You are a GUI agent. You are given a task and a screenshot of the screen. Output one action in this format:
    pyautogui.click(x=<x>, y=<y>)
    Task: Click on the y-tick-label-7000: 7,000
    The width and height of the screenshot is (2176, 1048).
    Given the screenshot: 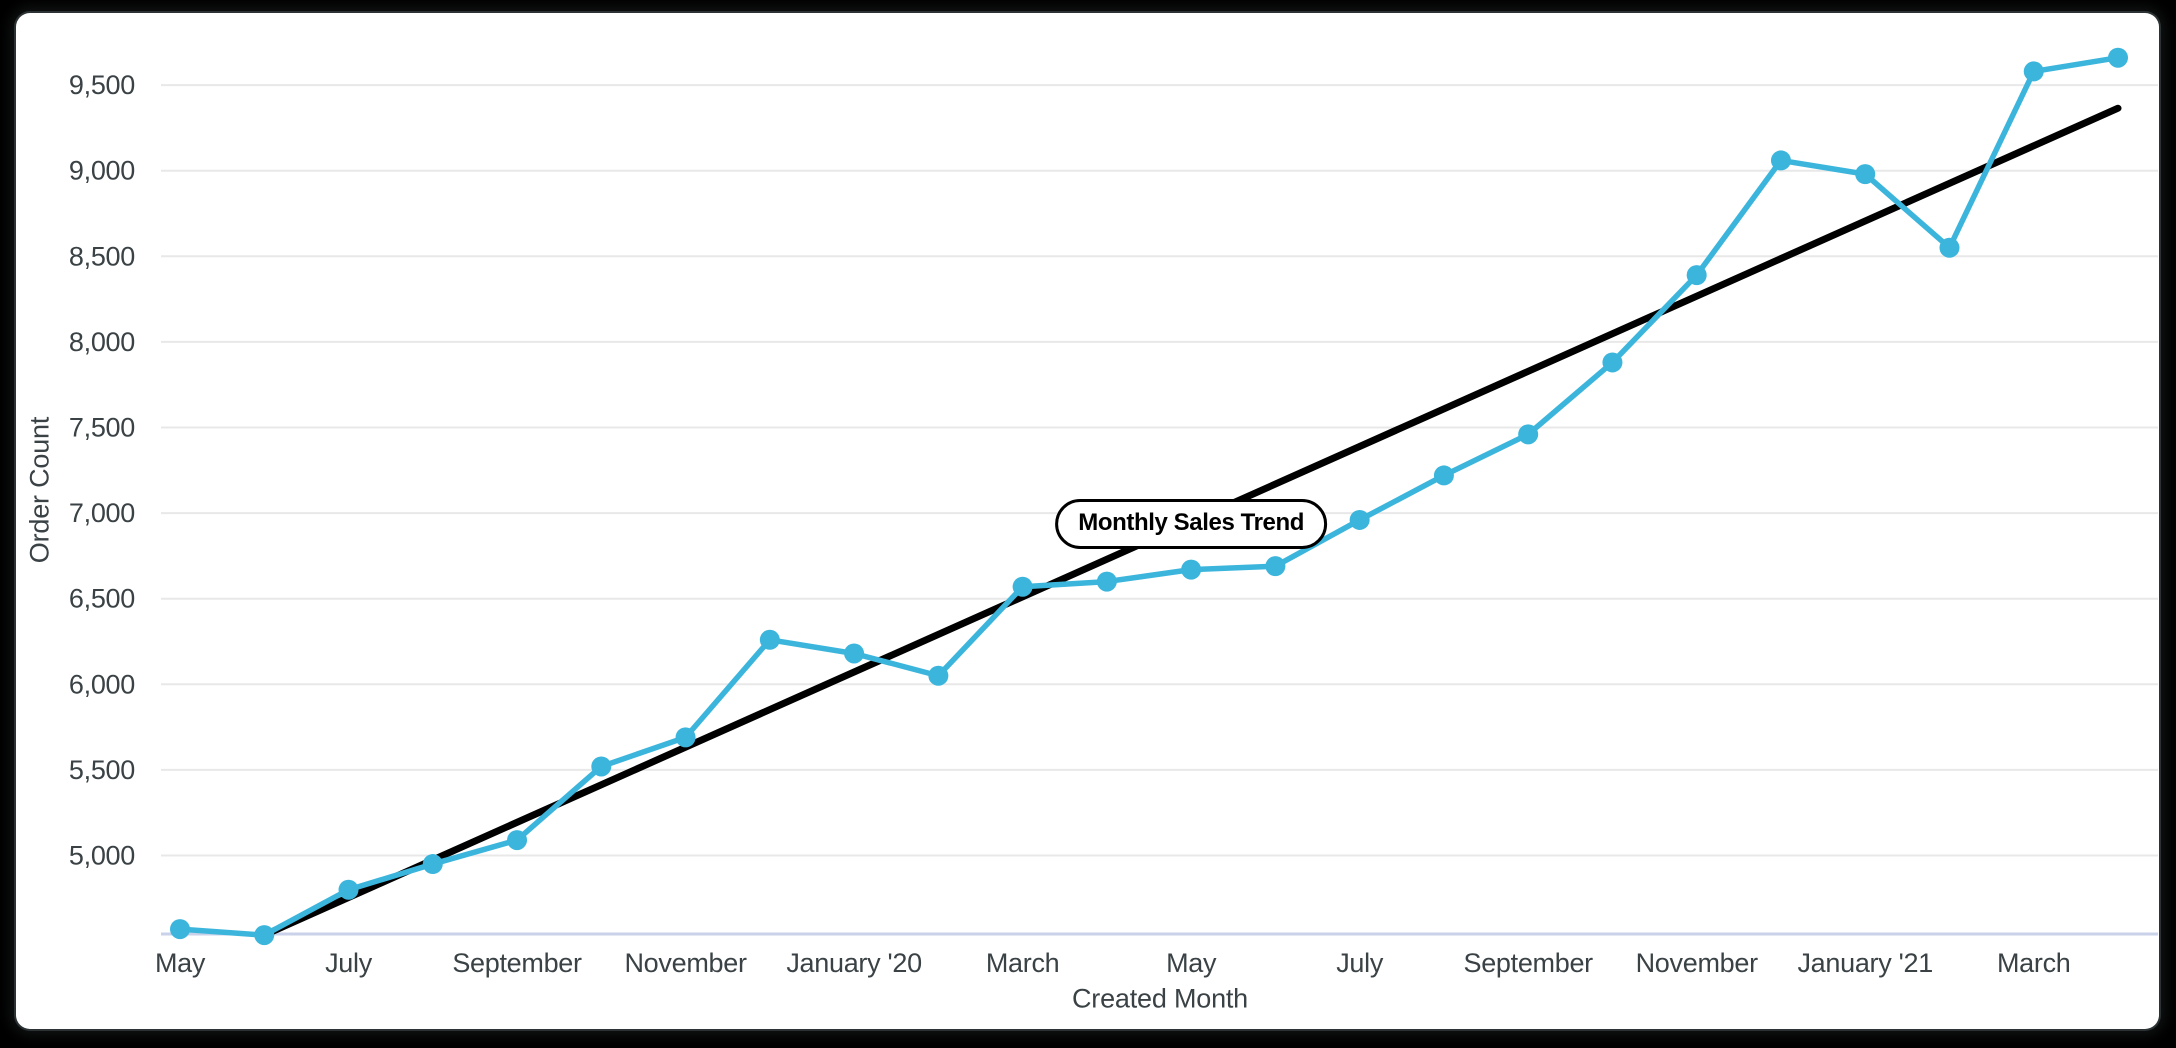 What is the action you would take?
    pyautogui.click(x=102, y=513)
    